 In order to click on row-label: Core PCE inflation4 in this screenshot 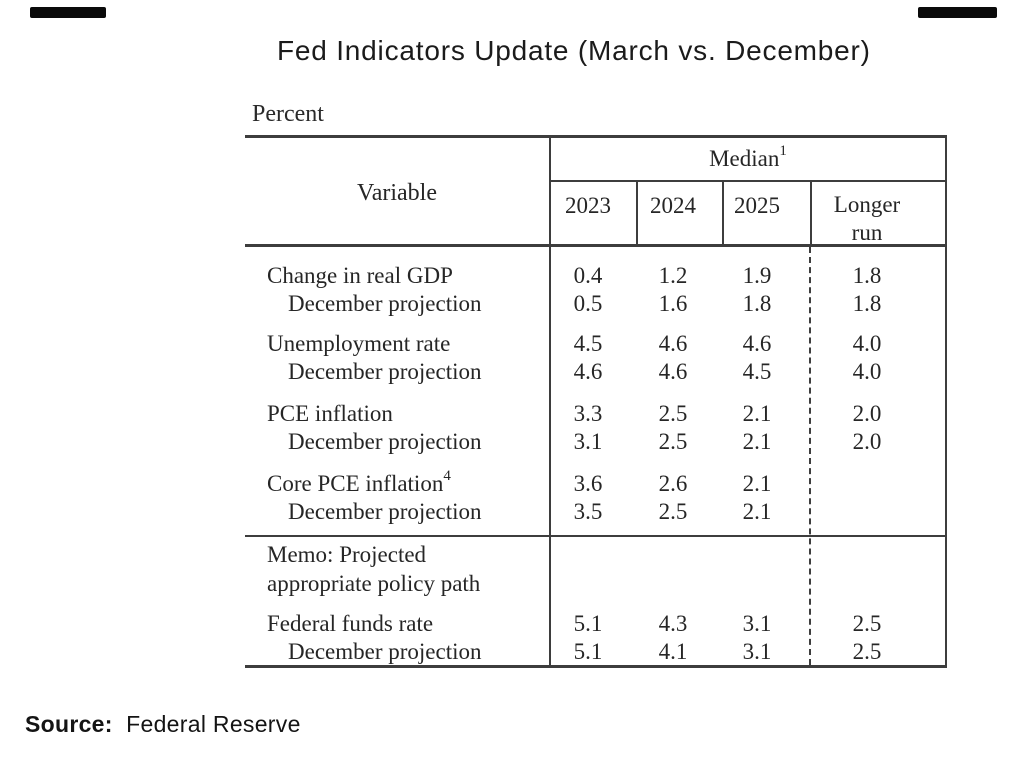, I will do `click(359, 483)`.